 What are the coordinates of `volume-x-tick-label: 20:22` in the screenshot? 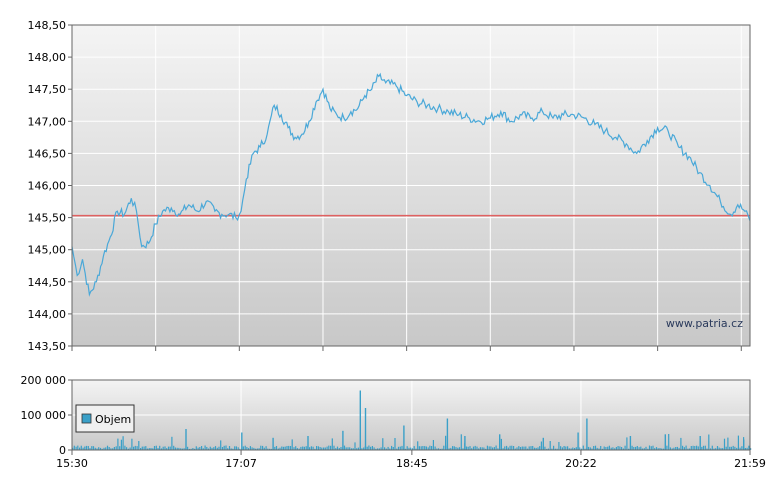 It's located at (581, 463).